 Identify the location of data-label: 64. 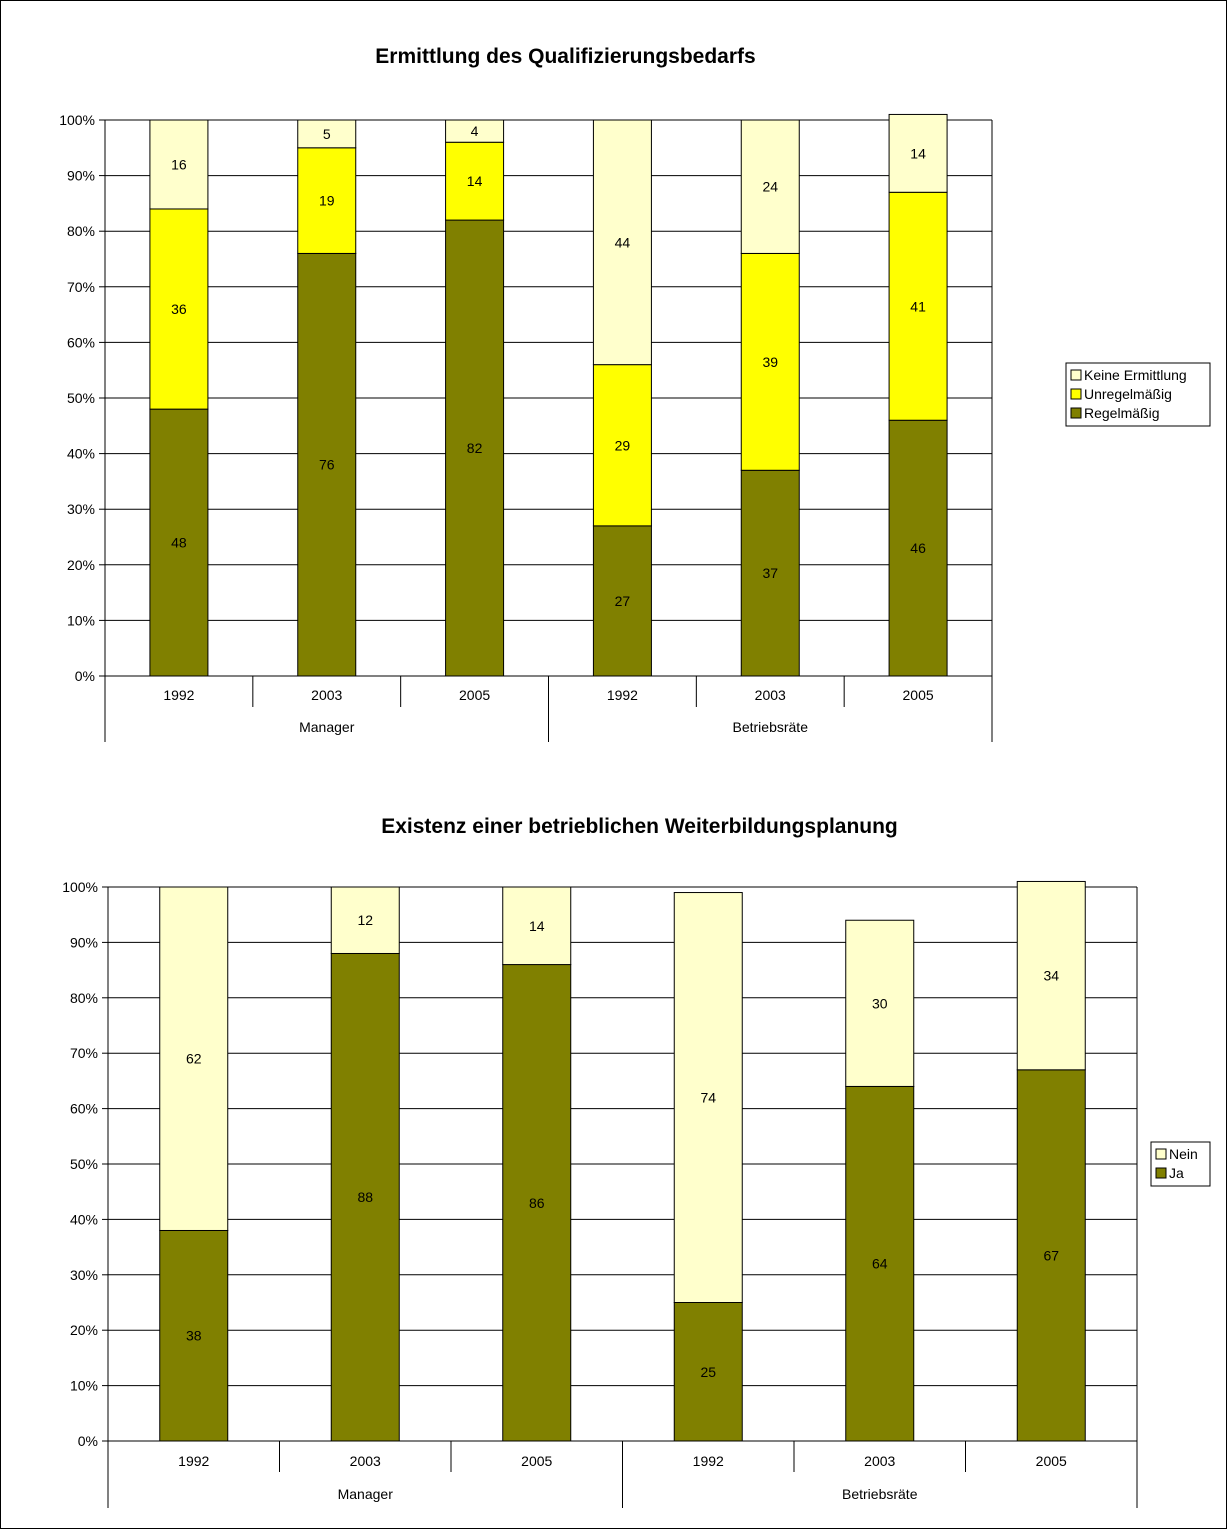
(880, 1264).